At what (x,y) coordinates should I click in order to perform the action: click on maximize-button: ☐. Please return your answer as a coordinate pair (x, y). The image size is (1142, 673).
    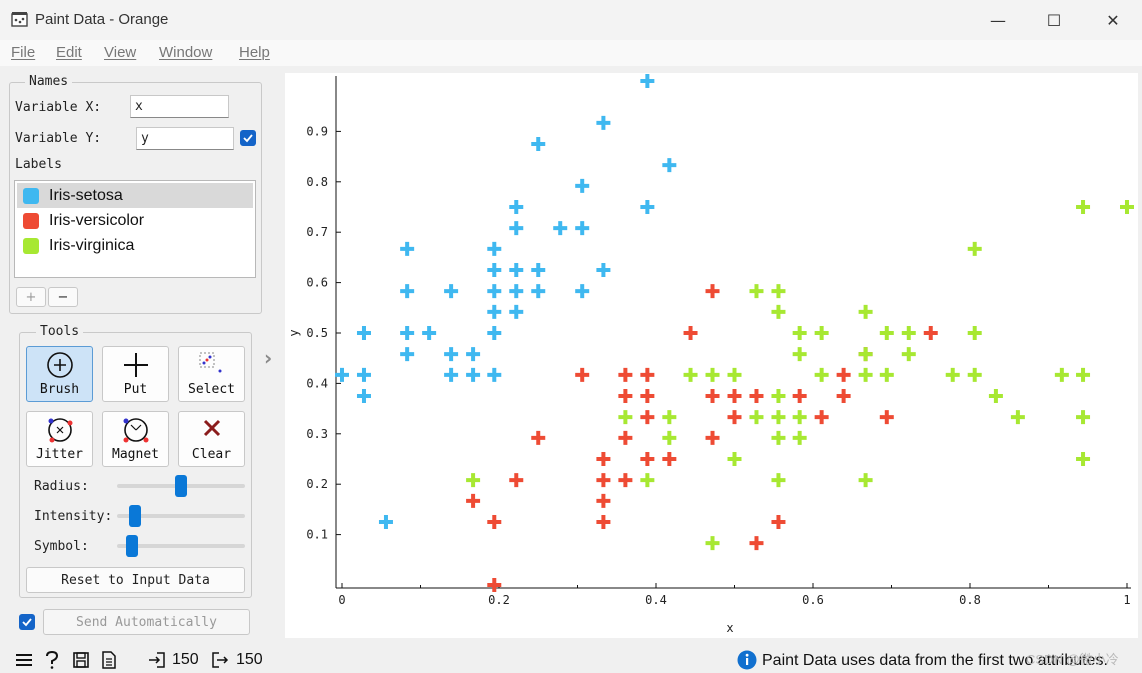
    Looking at the image, I should click on (1054, 20).